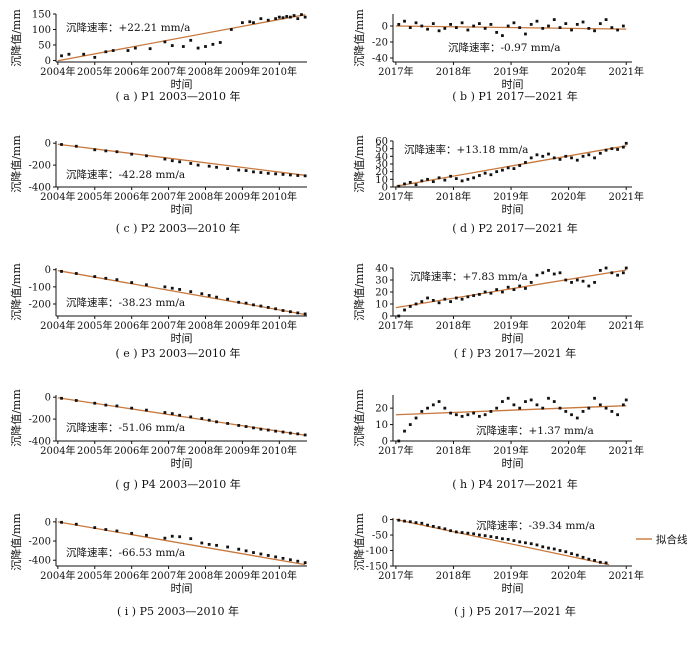  I want to click on x-tick-label: 2005年, so click(94, 325).